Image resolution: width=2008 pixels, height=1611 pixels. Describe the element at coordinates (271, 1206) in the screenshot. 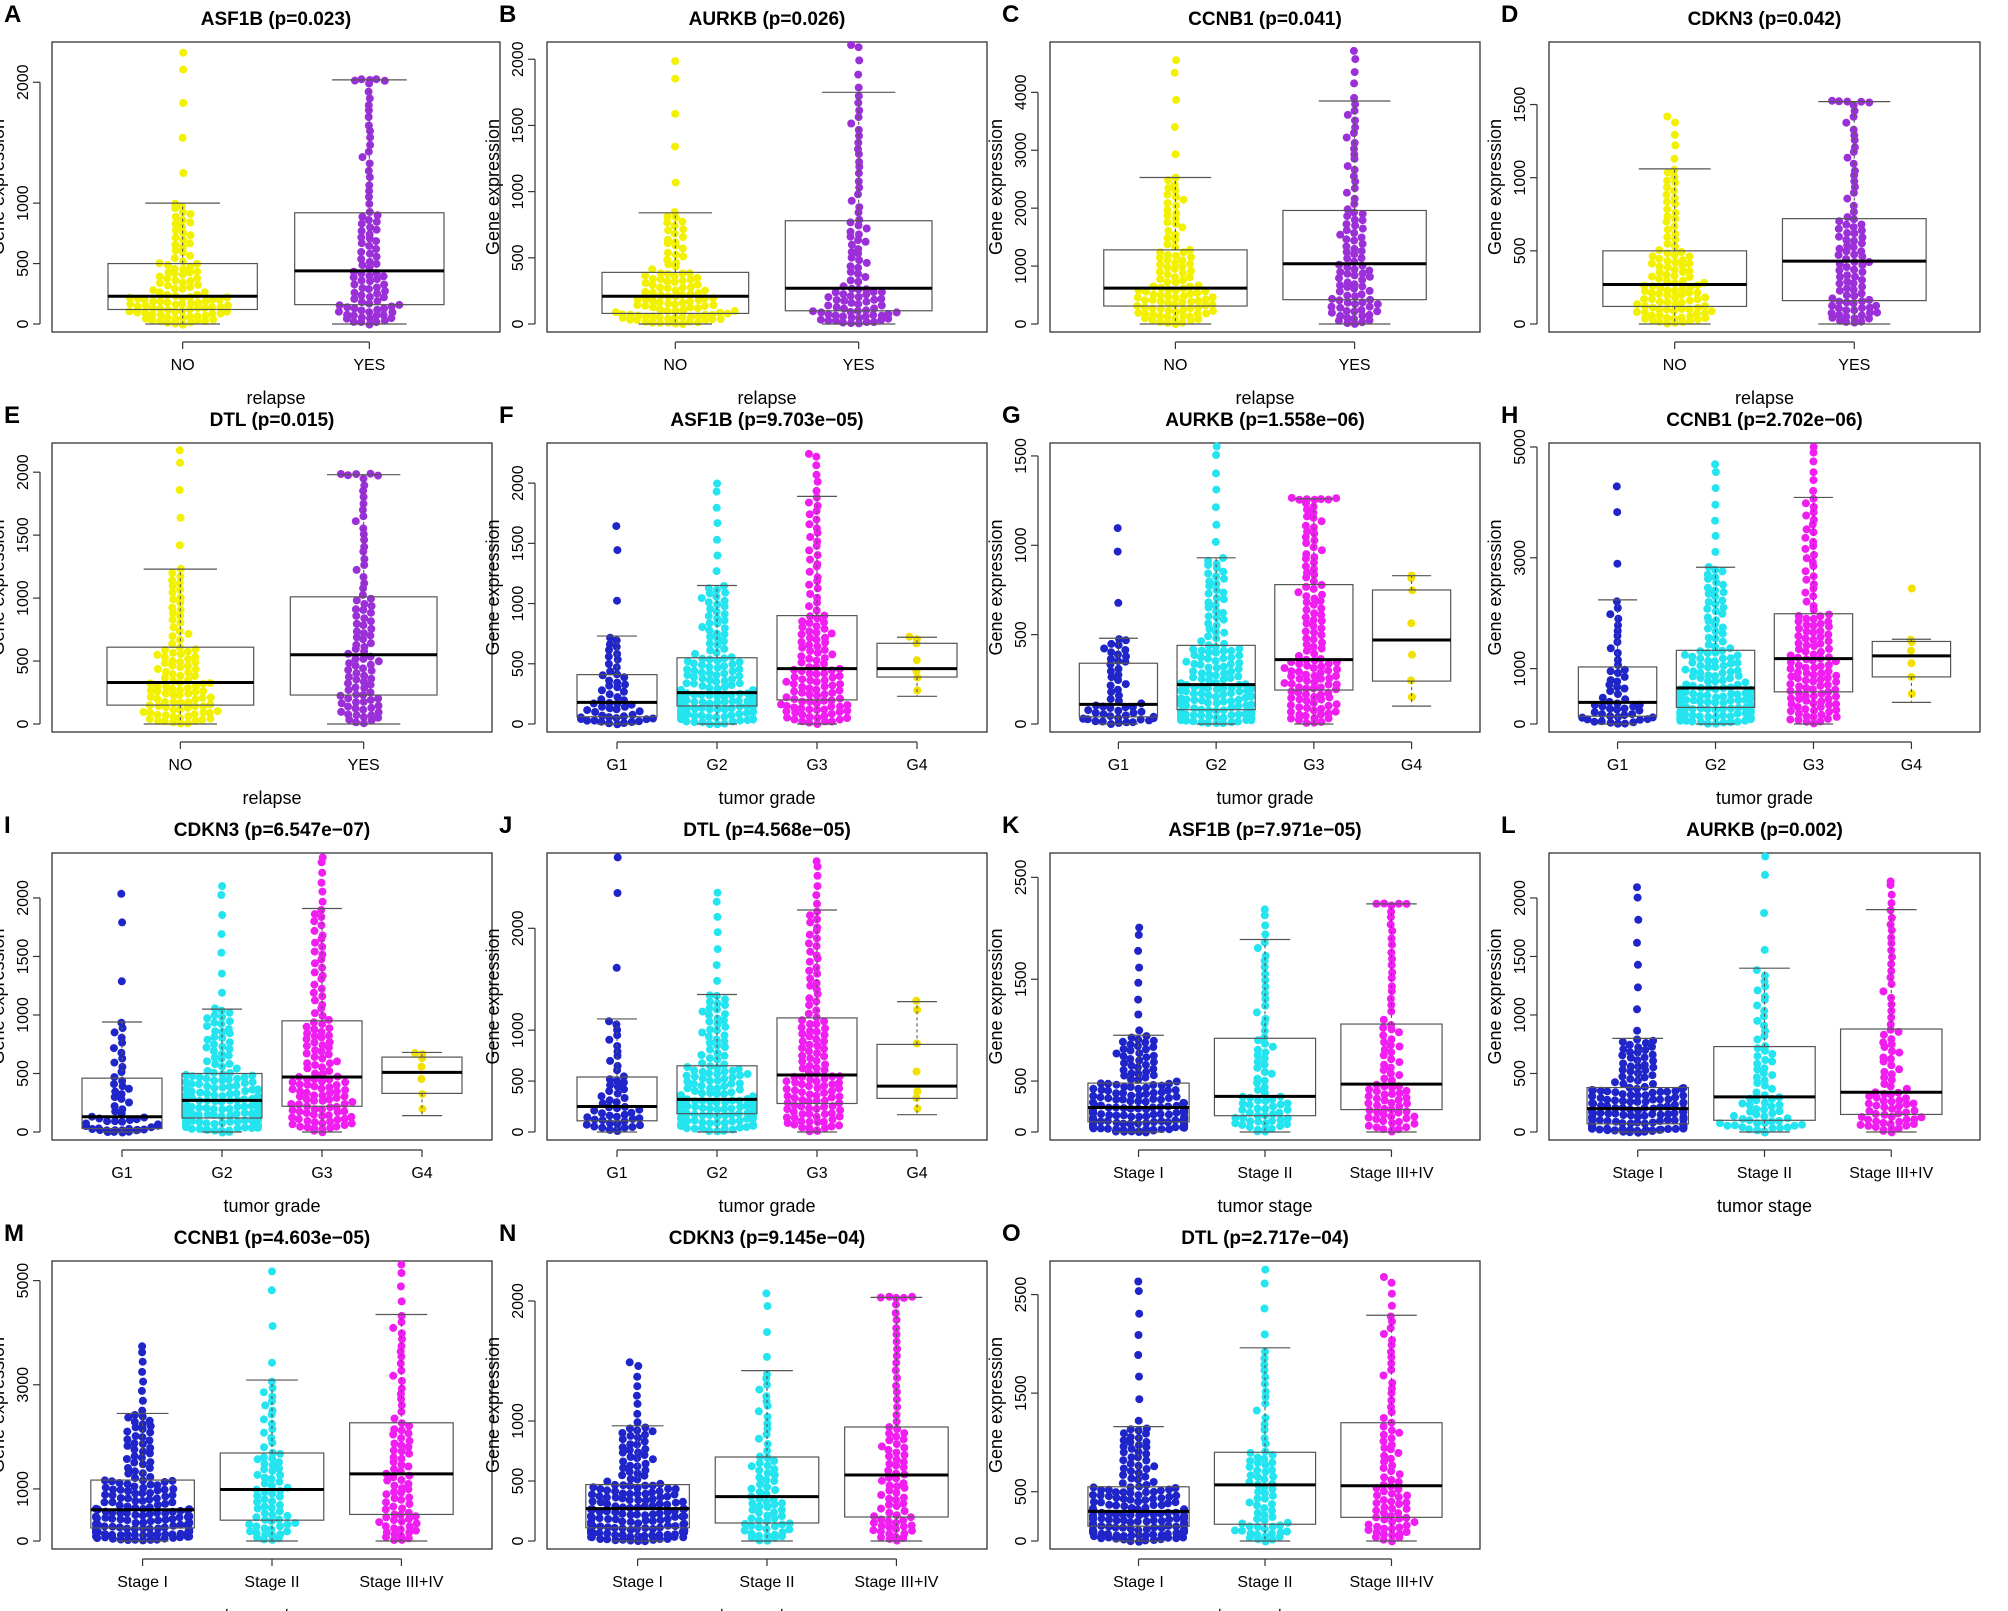

I see `panel-i-xlabel: tumor grade` at that location.